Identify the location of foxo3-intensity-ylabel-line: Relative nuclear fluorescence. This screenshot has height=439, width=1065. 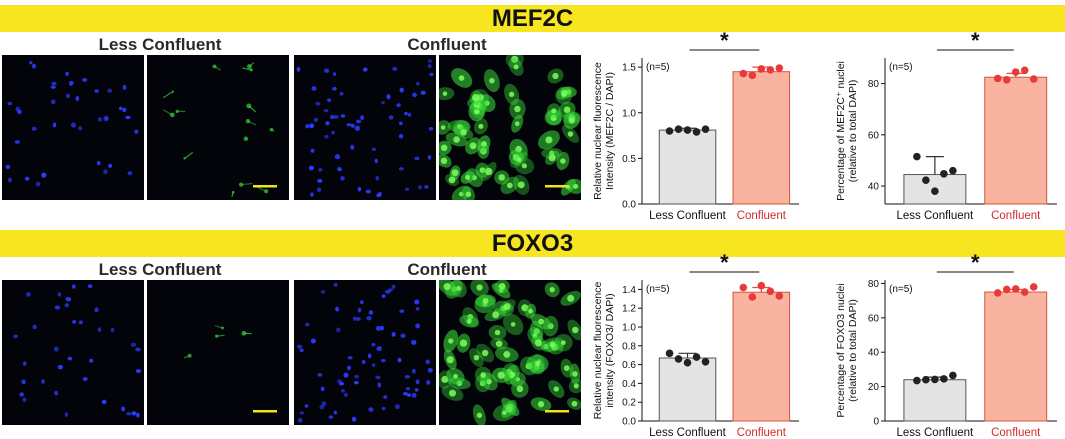
(598, 350).